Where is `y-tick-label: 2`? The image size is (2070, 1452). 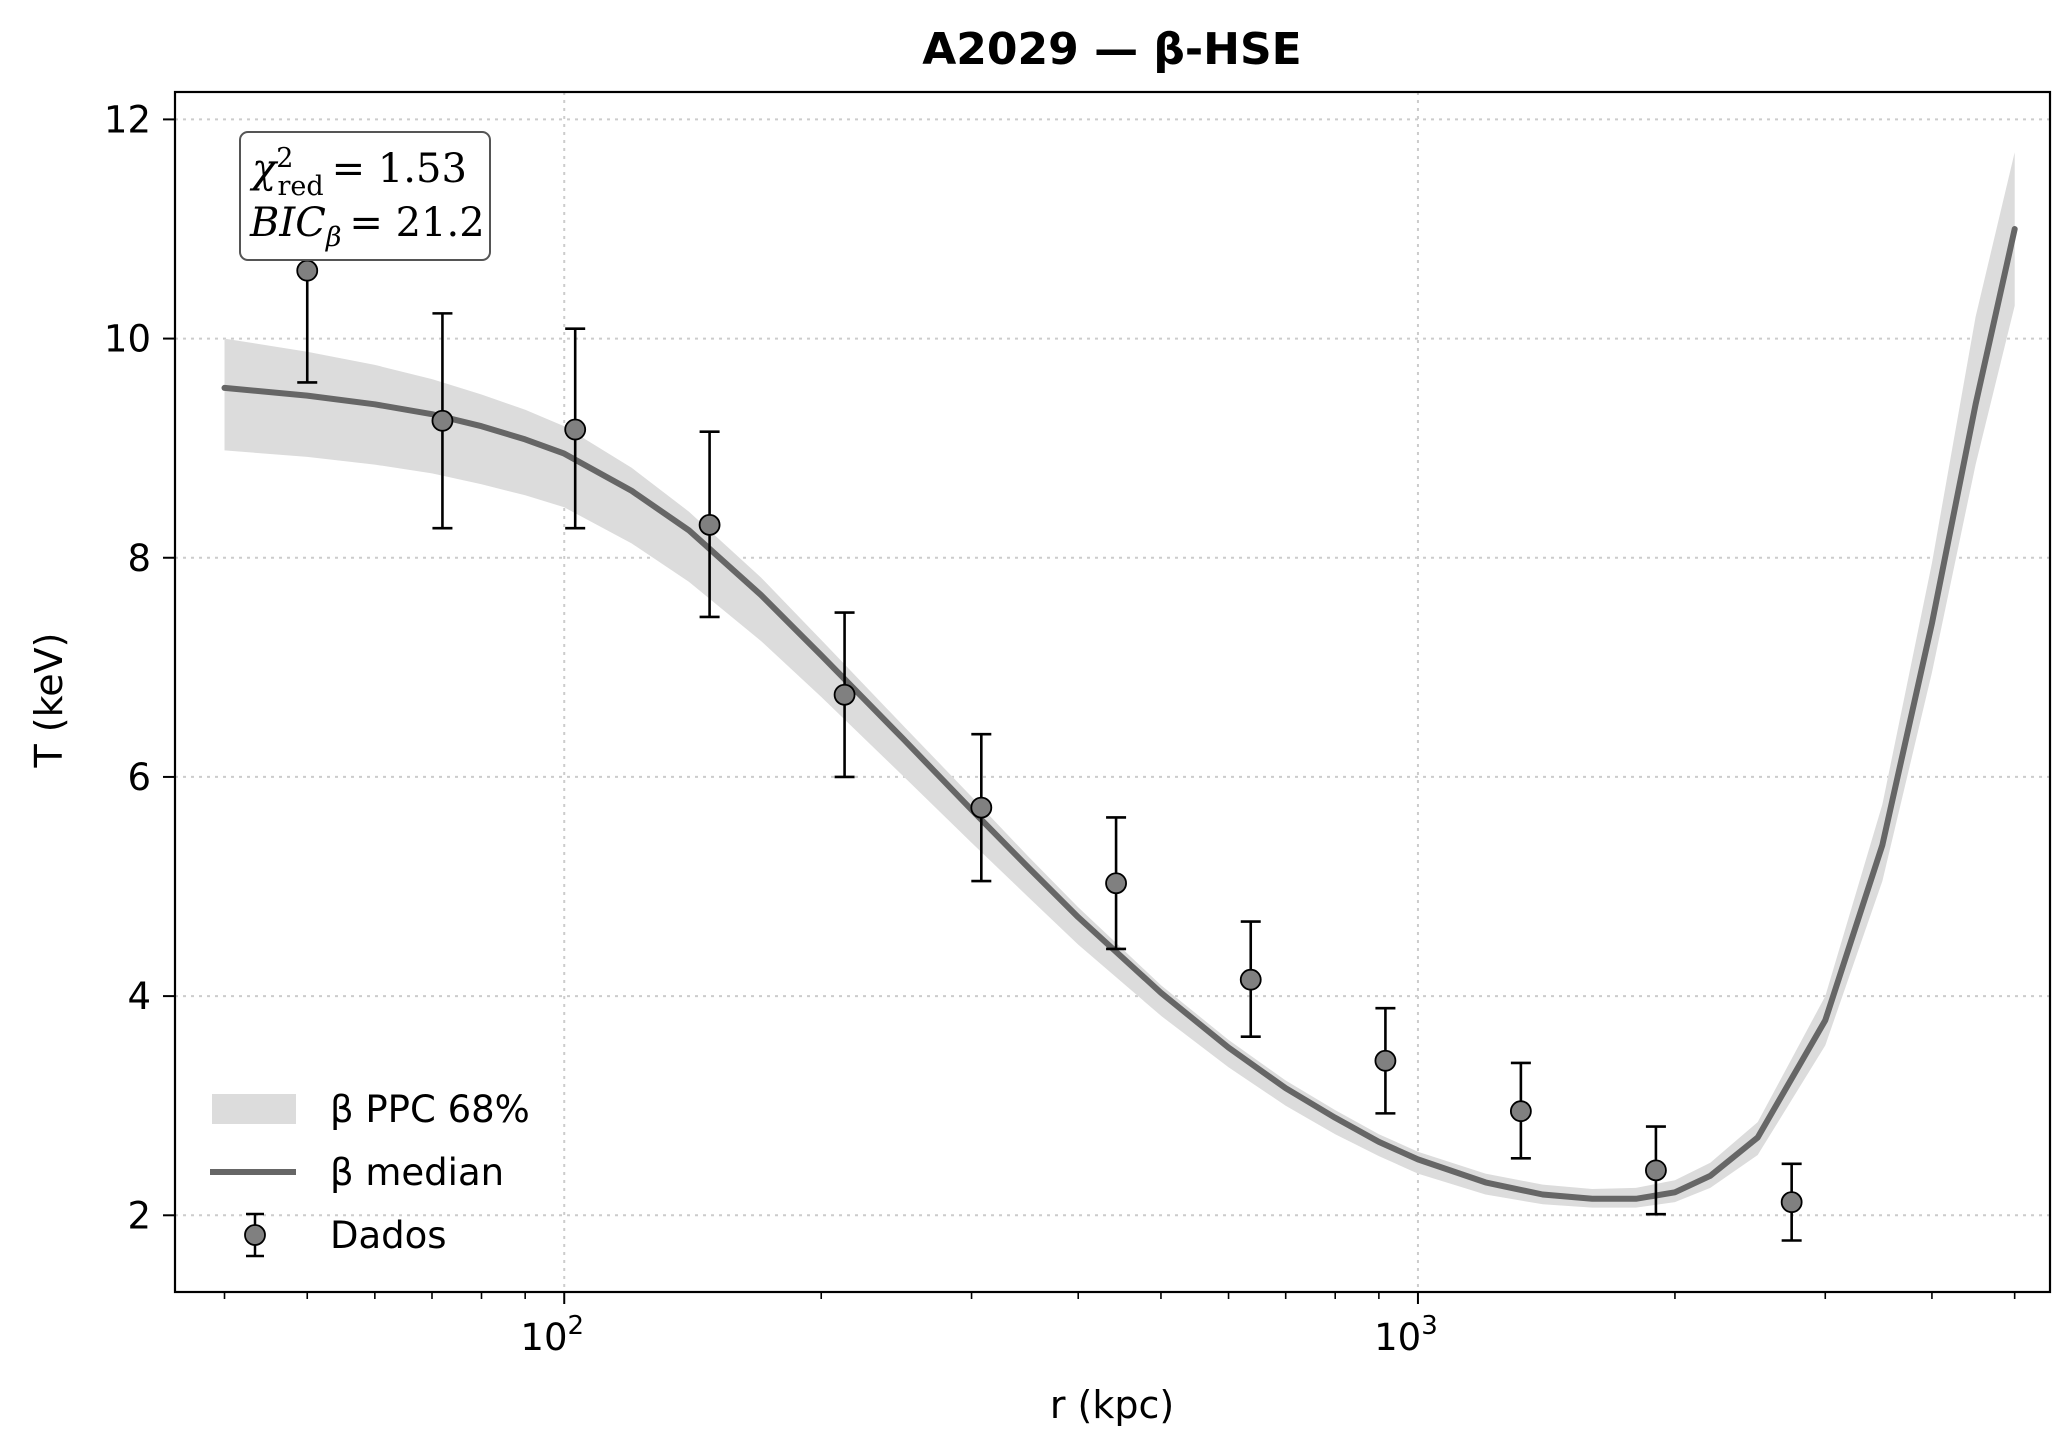 y-tick-label: 2 is located at coordinates (139, 1215).